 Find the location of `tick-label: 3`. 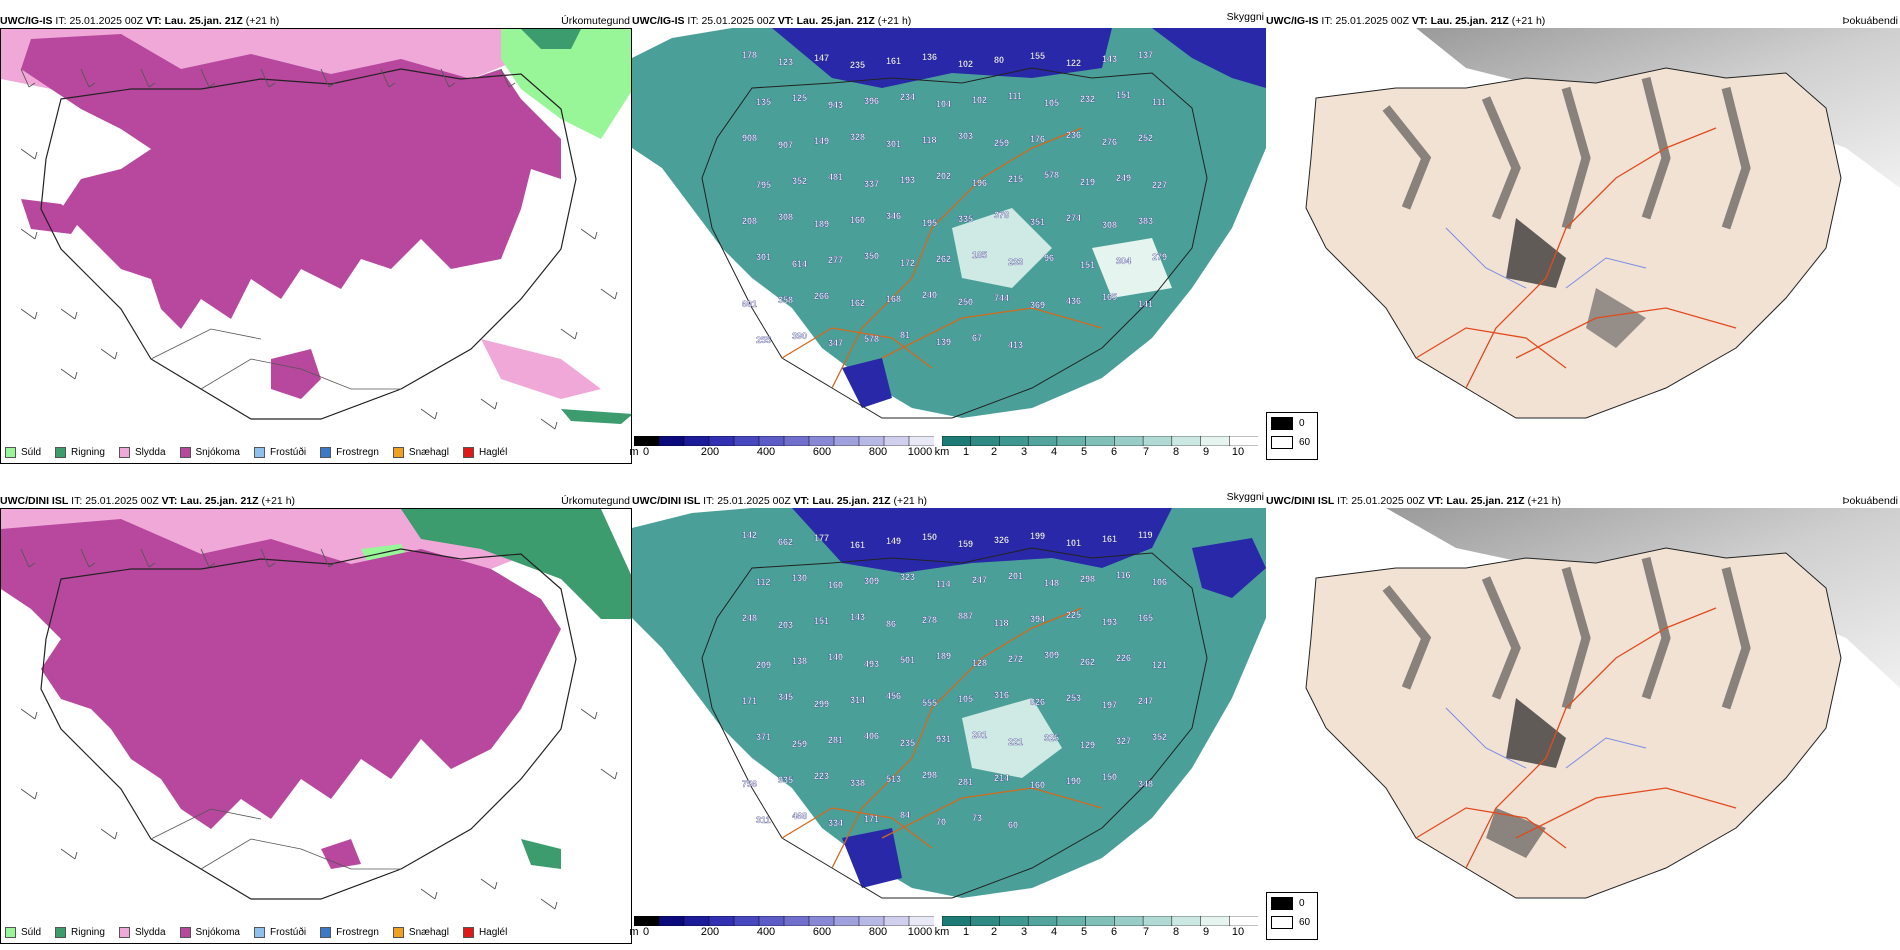

tick-label: 3 is located at coordinates (1024, 452).